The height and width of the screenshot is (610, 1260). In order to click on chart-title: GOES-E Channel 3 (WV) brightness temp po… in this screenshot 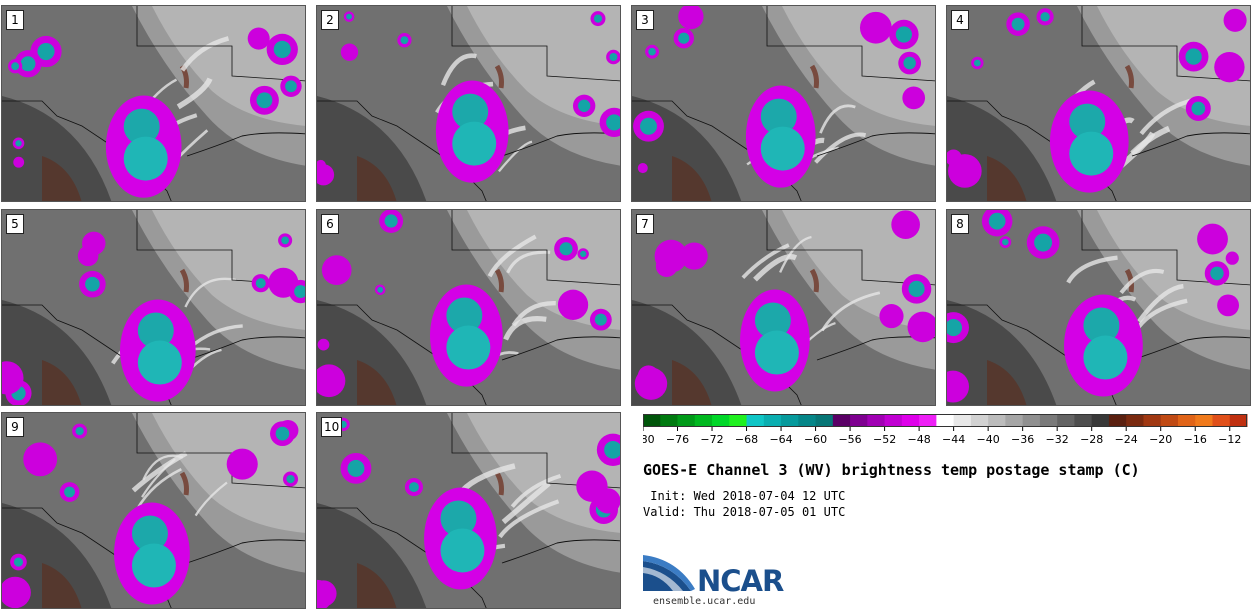, I will do `click(891, 470)`.